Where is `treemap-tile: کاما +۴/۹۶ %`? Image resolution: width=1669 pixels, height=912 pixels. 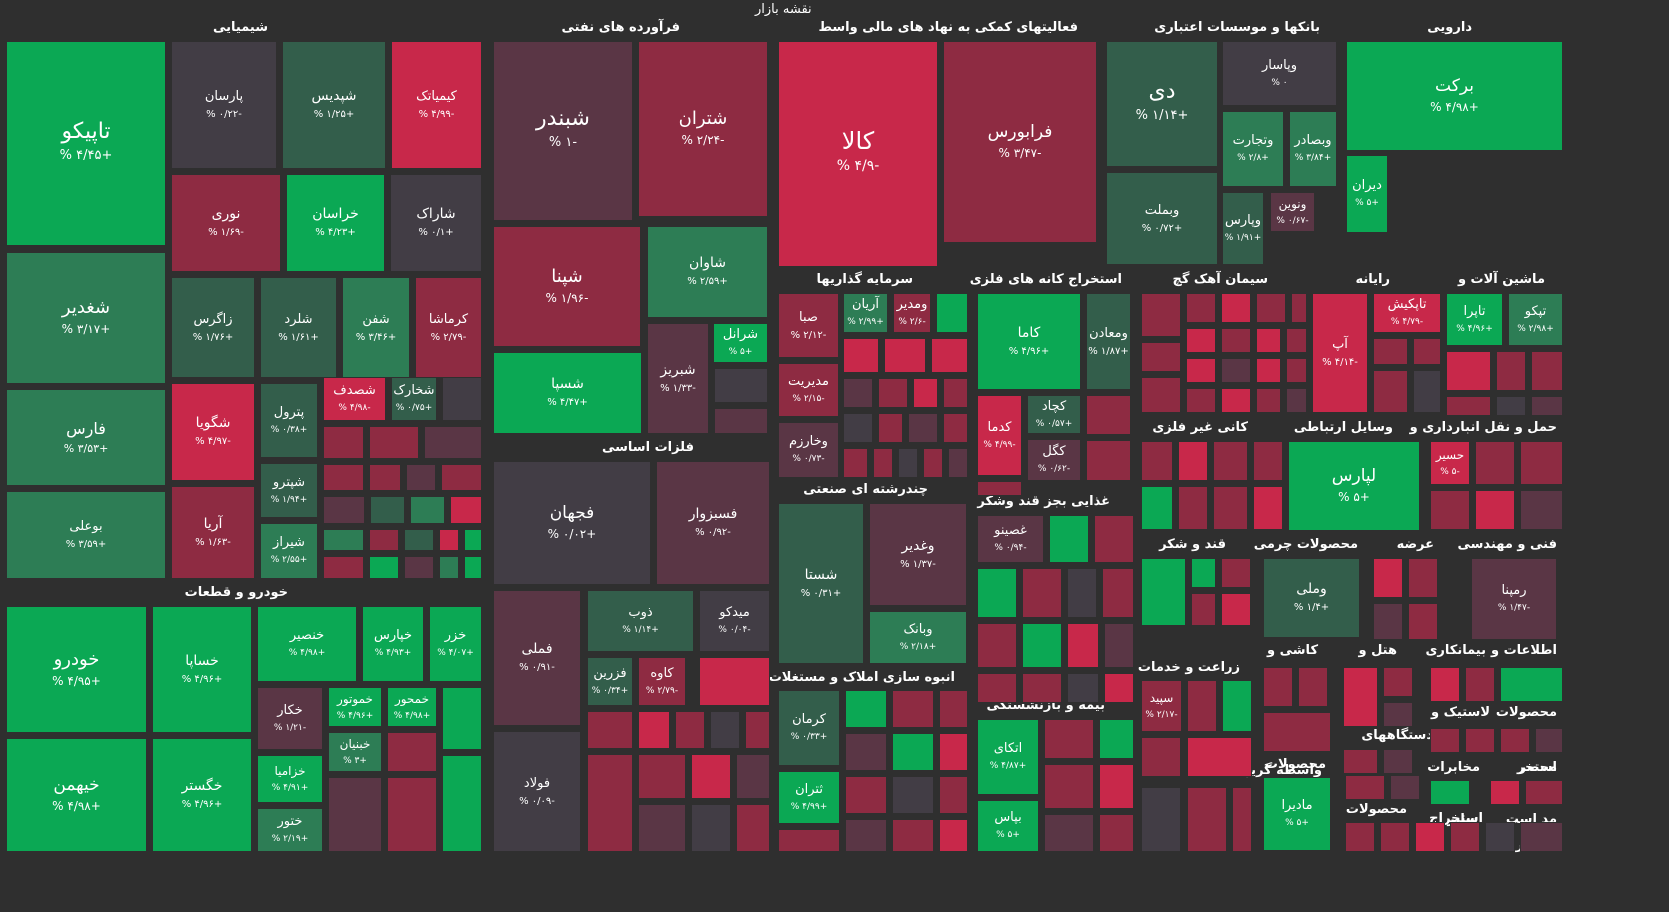
treemap-tile: کاما +۴/۹۶ % is located at coordinates (1029, 341).